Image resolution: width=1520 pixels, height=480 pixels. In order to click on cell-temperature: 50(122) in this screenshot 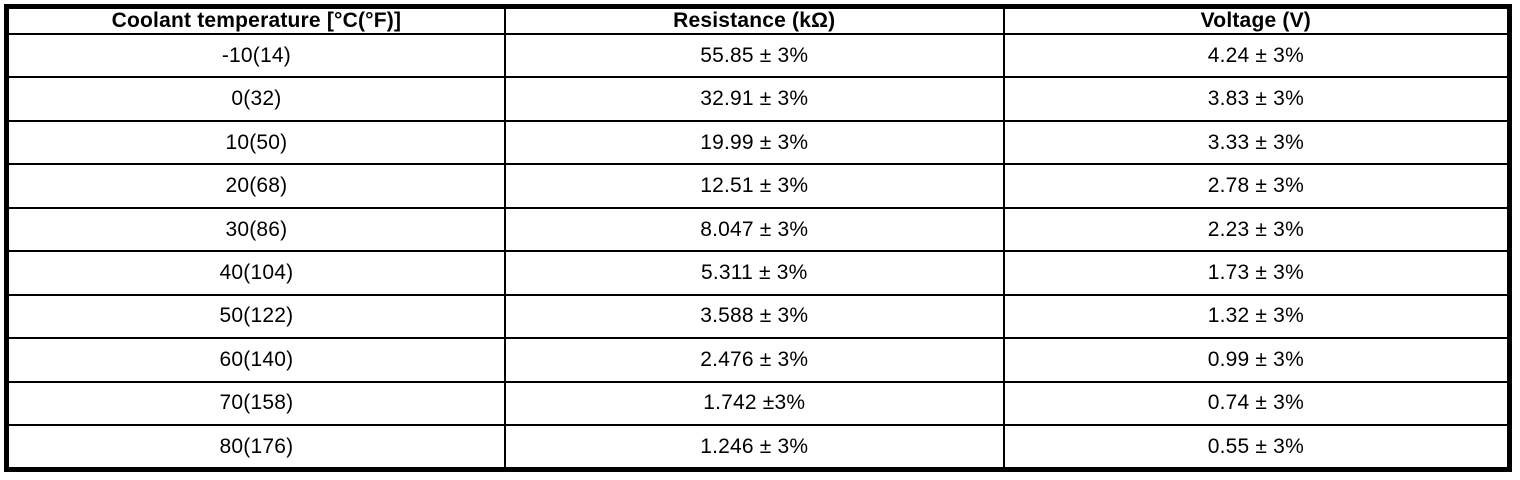, I will do `click(257, 316)`.